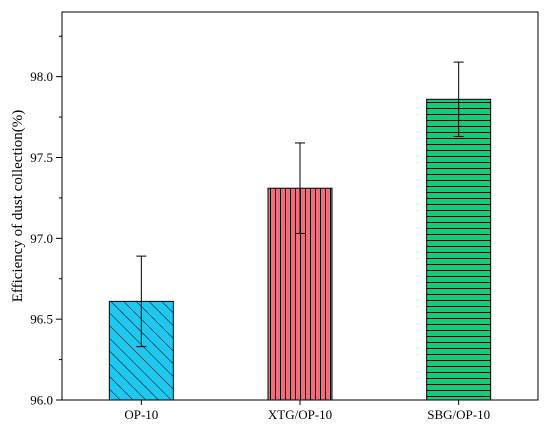 The height and width of the screenshot is (428, 550). I want to click on x-tick-label: XTG/OP-10, so click(300, 414).